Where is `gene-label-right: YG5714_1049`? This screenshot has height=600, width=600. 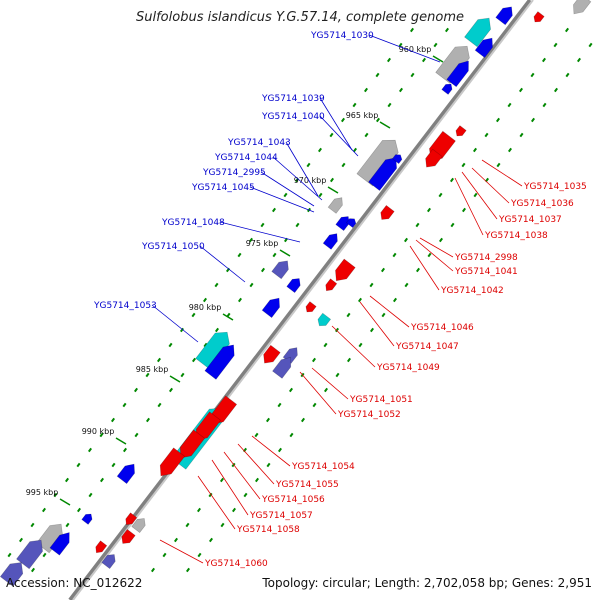
gene-label-right: YG5714_1049 is located at coordinates (408, 368).